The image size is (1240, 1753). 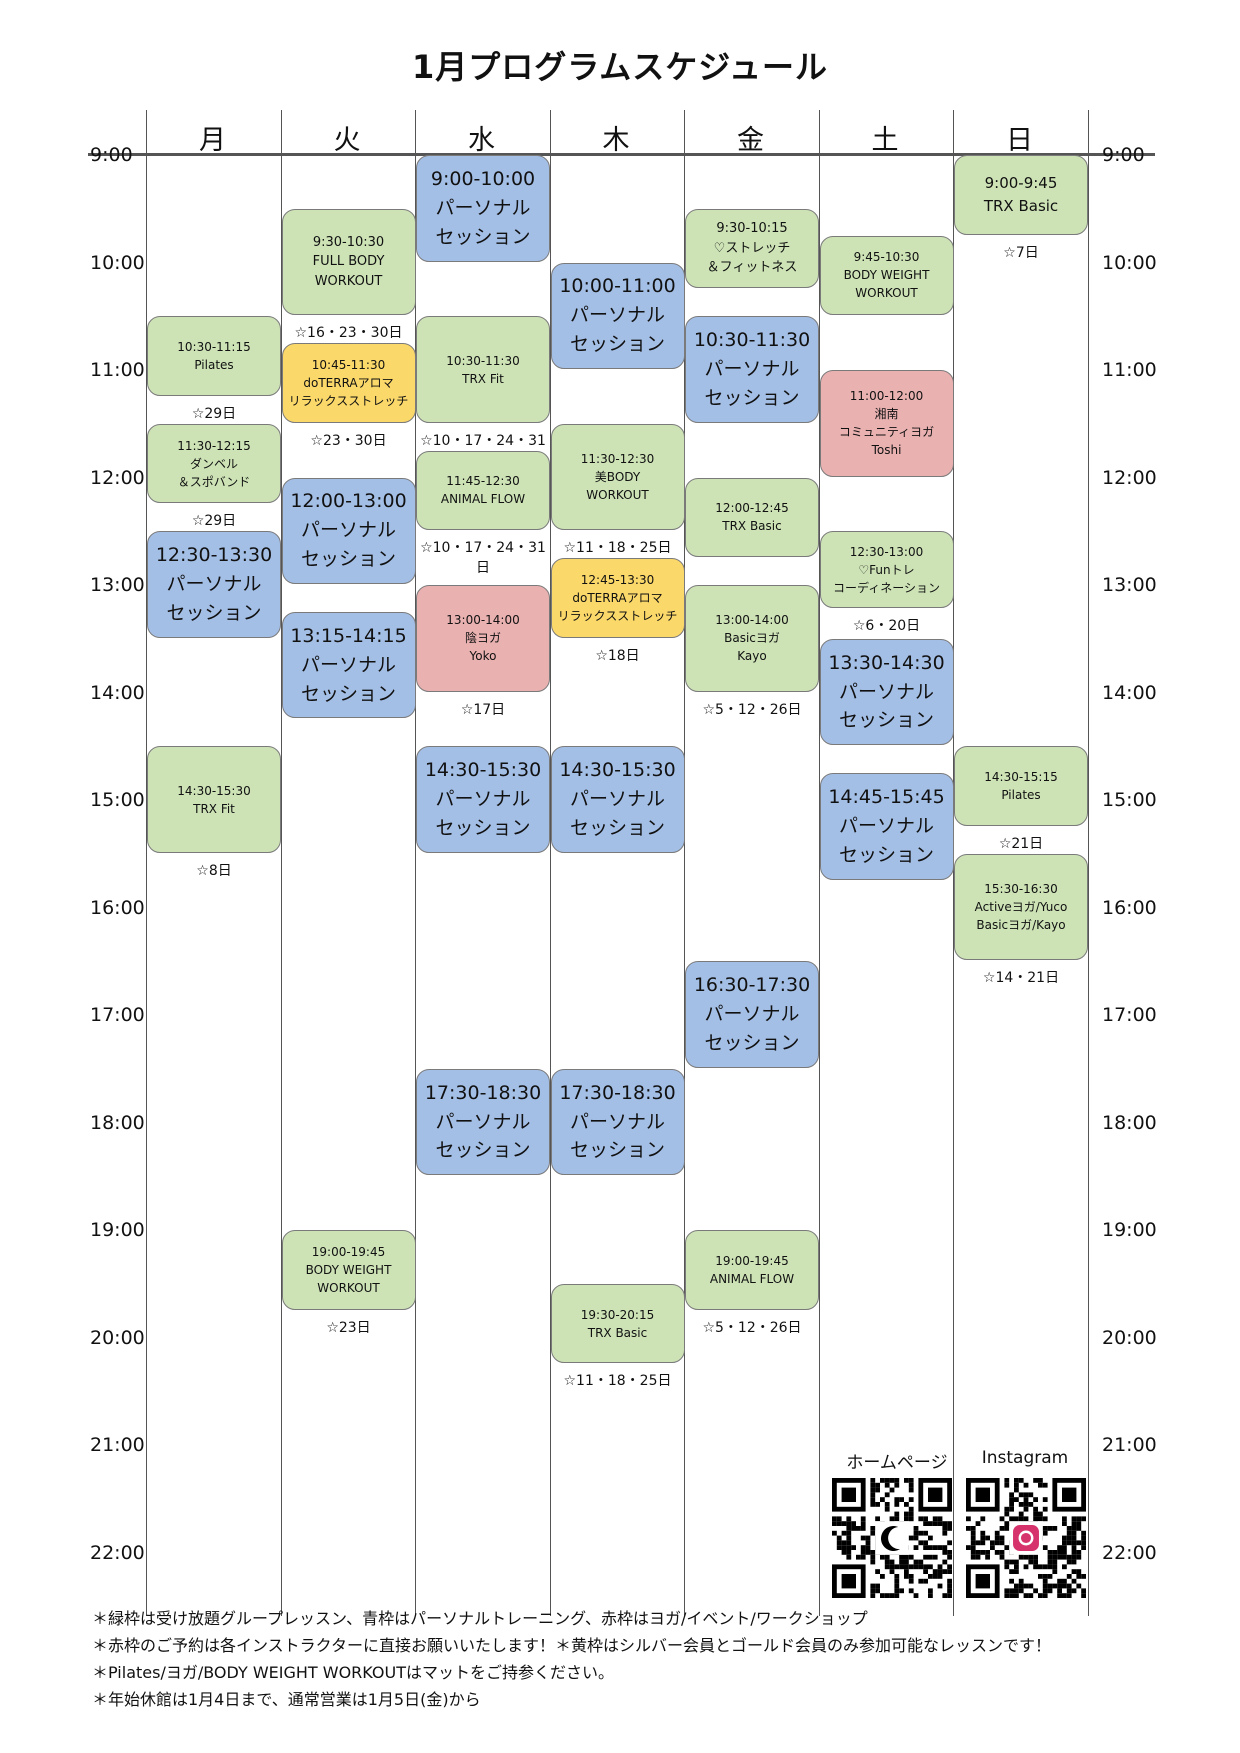 What do you see at coordinates (752, 638) in the screenshot?
I see `lesson-block: 13:00-14:00 Basicヨガ Kayo` at bounding box center [752, 638].